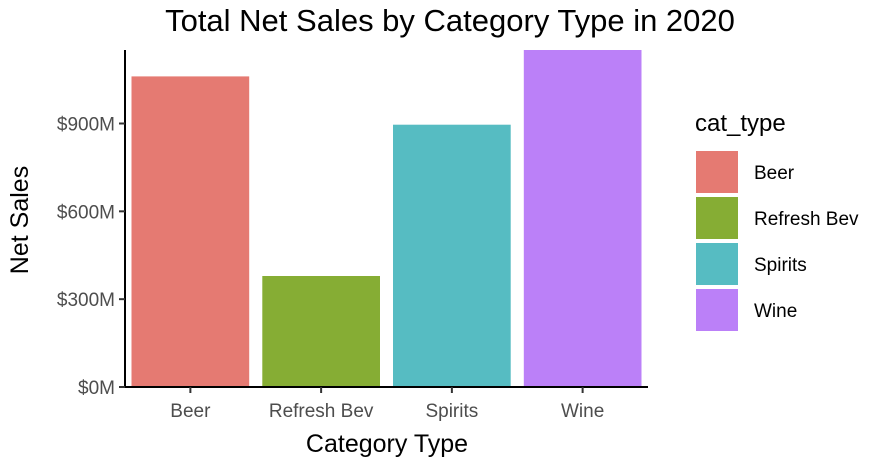 This screenshot has width=886, height=466. What do you see at coordinates (780, 265) in the screenshot?
I see `legend-label: Spirits` at bounding box center [780, 265].